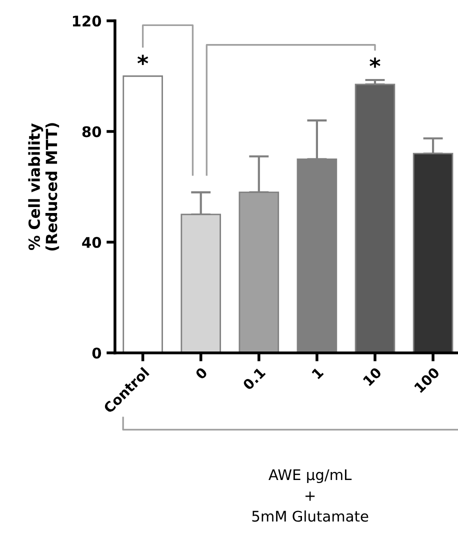 This screenshot has width=458, height=533. I want to click on y-tick-label: 120, so click(87, 21).